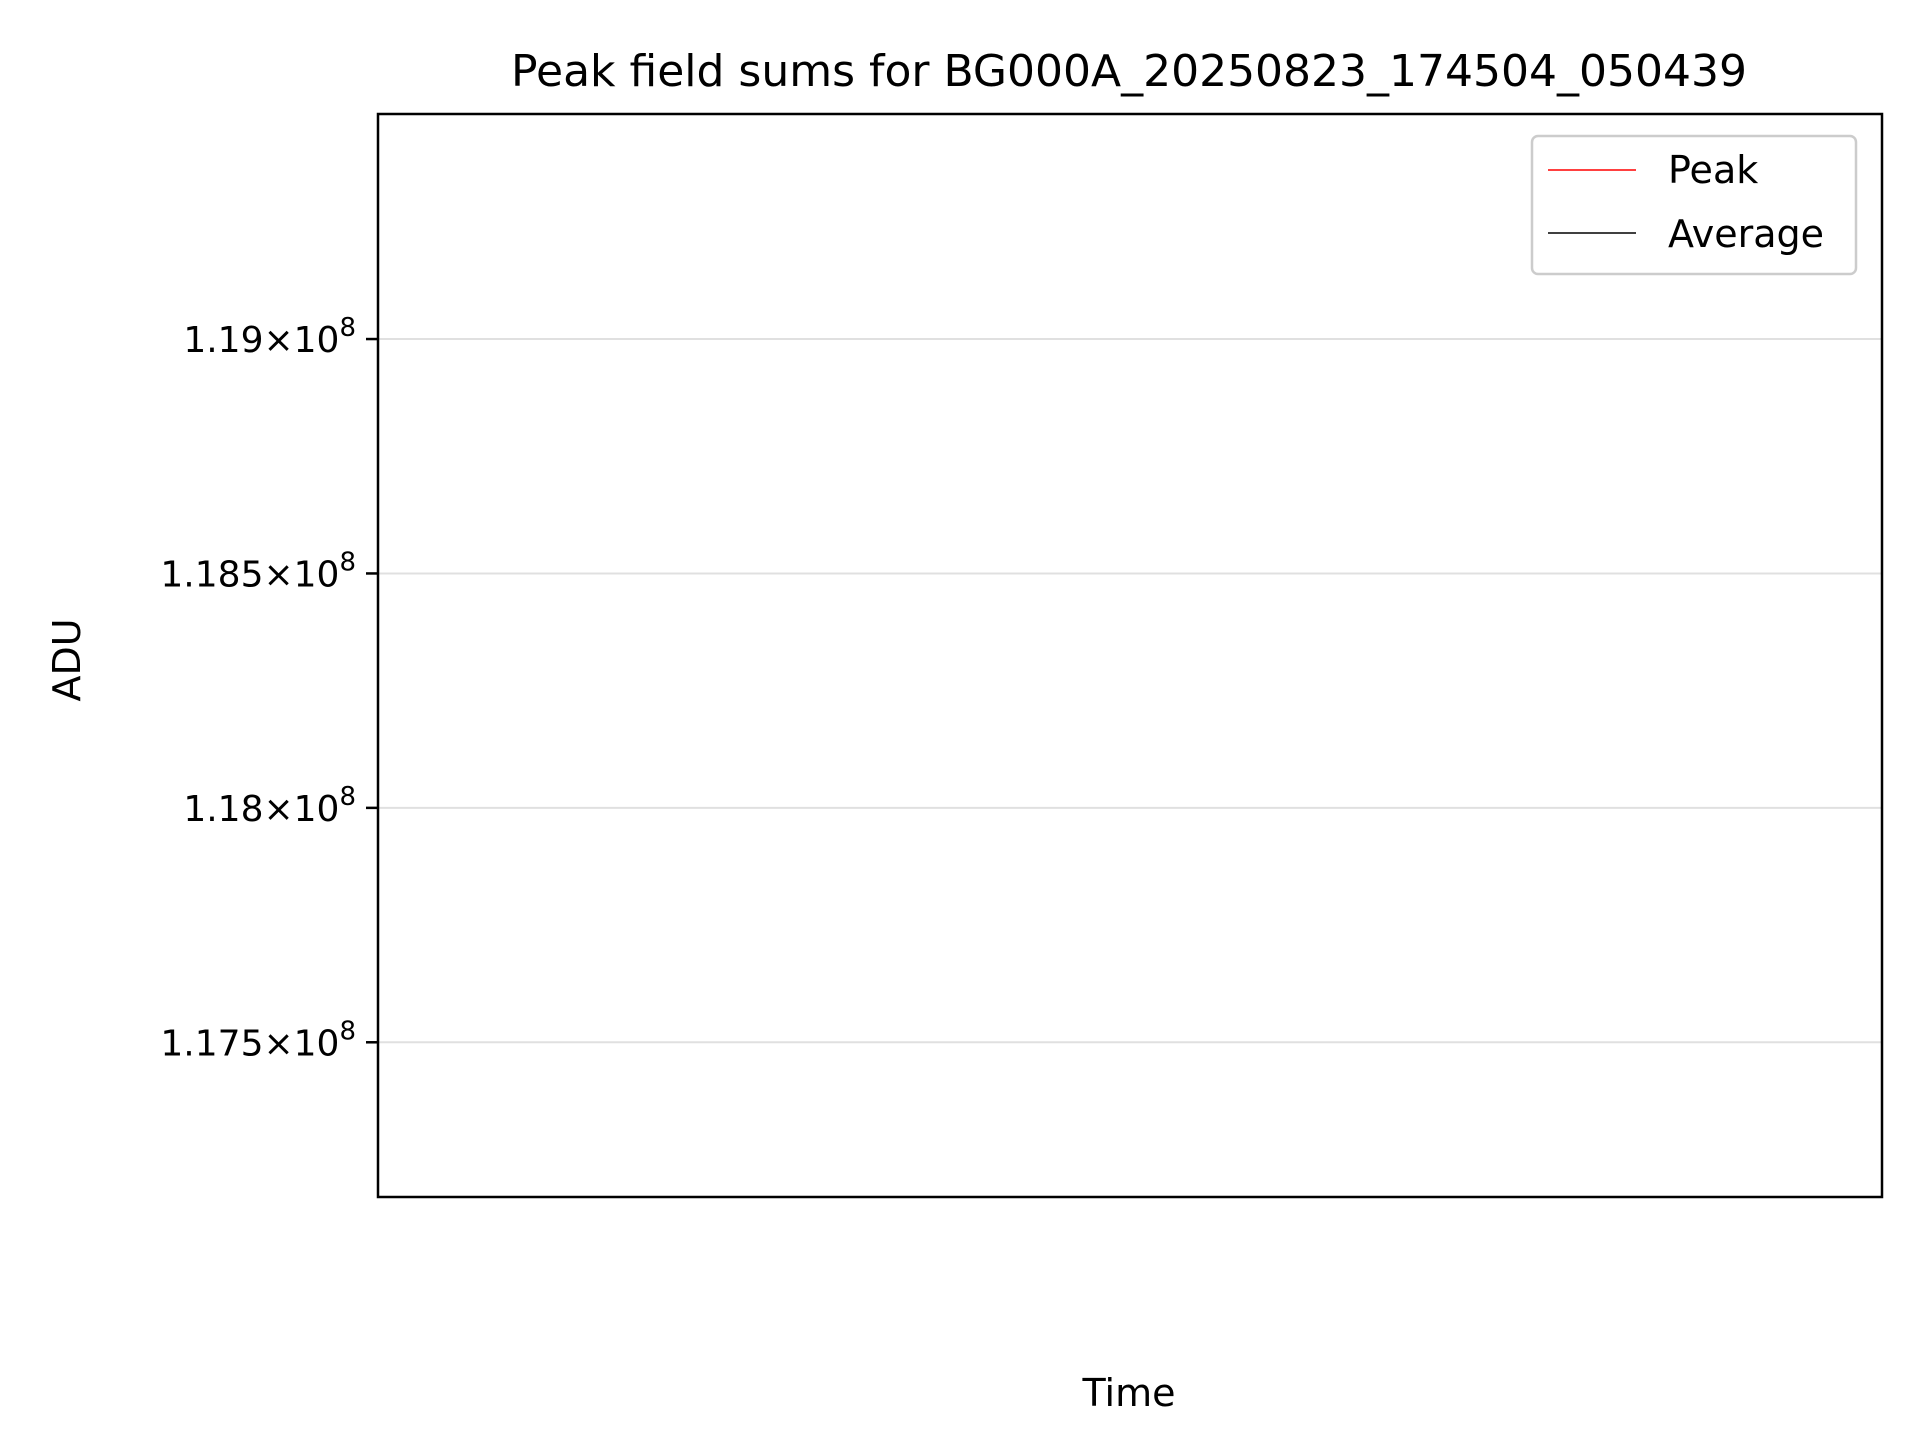  What do you see at coordinates (1746, 234) in the screenshot?
I see `legend-label-average: Average` at bounding box center [1746, 234].